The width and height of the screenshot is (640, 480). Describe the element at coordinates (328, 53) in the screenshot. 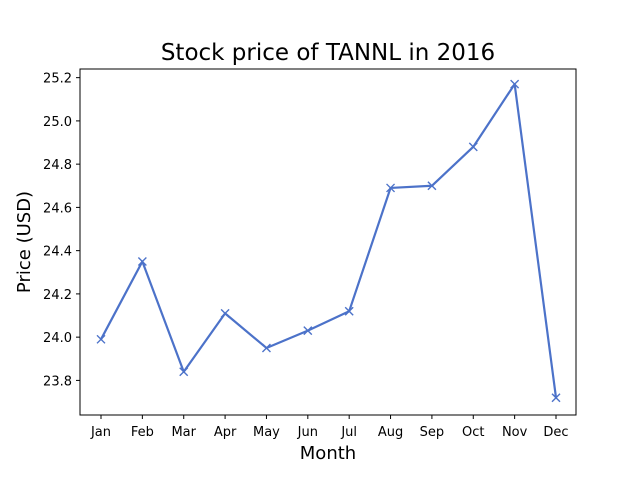

I see `chart-title: Stock price of TANNL in 2016` at that location.